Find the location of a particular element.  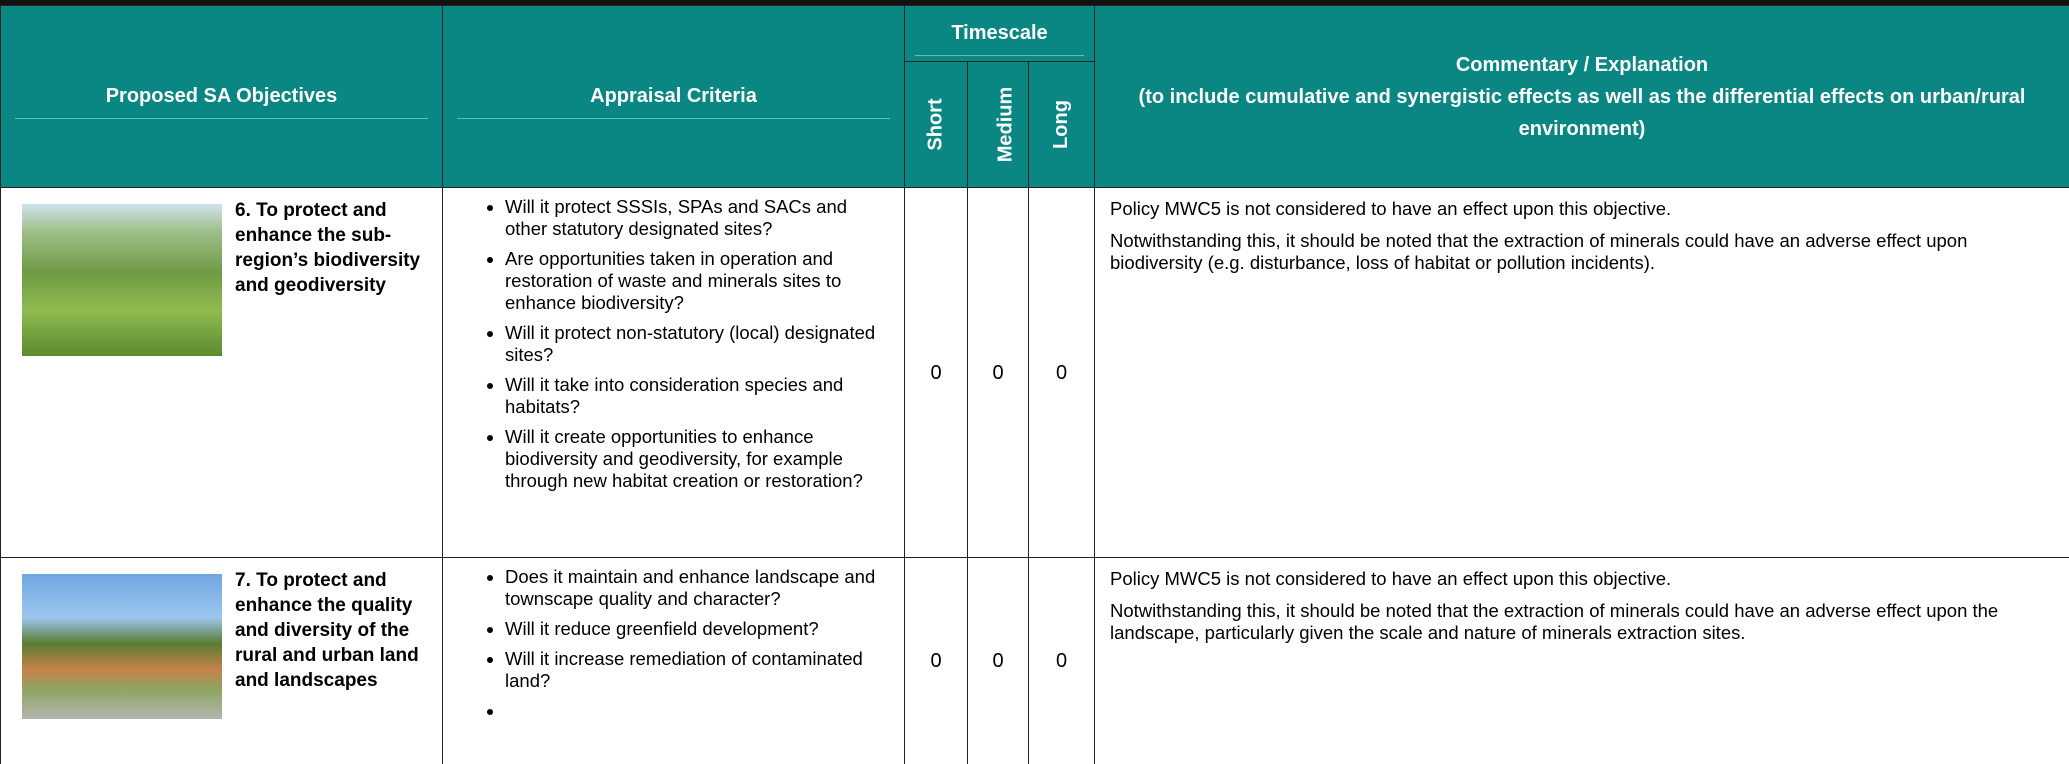

header-criteria: Appraisal Criteria is located at coordinates (673, 97).